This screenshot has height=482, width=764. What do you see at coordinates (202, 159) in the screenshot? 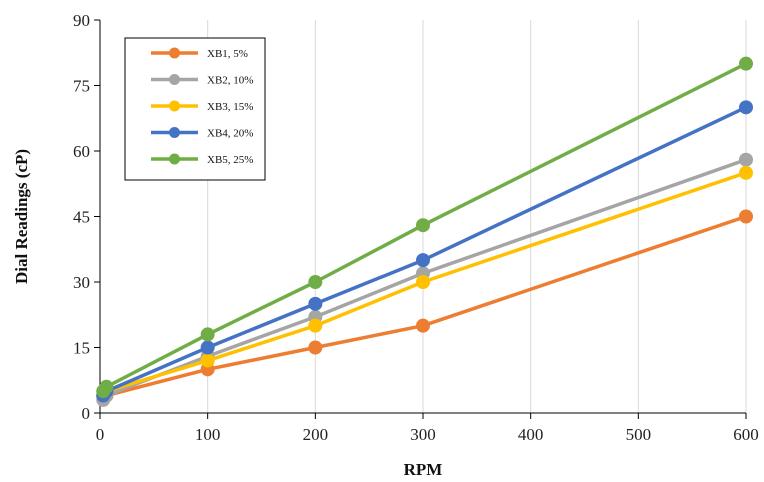
I see `legend-item: XB5, 25%` at bounding box center [202, 159].